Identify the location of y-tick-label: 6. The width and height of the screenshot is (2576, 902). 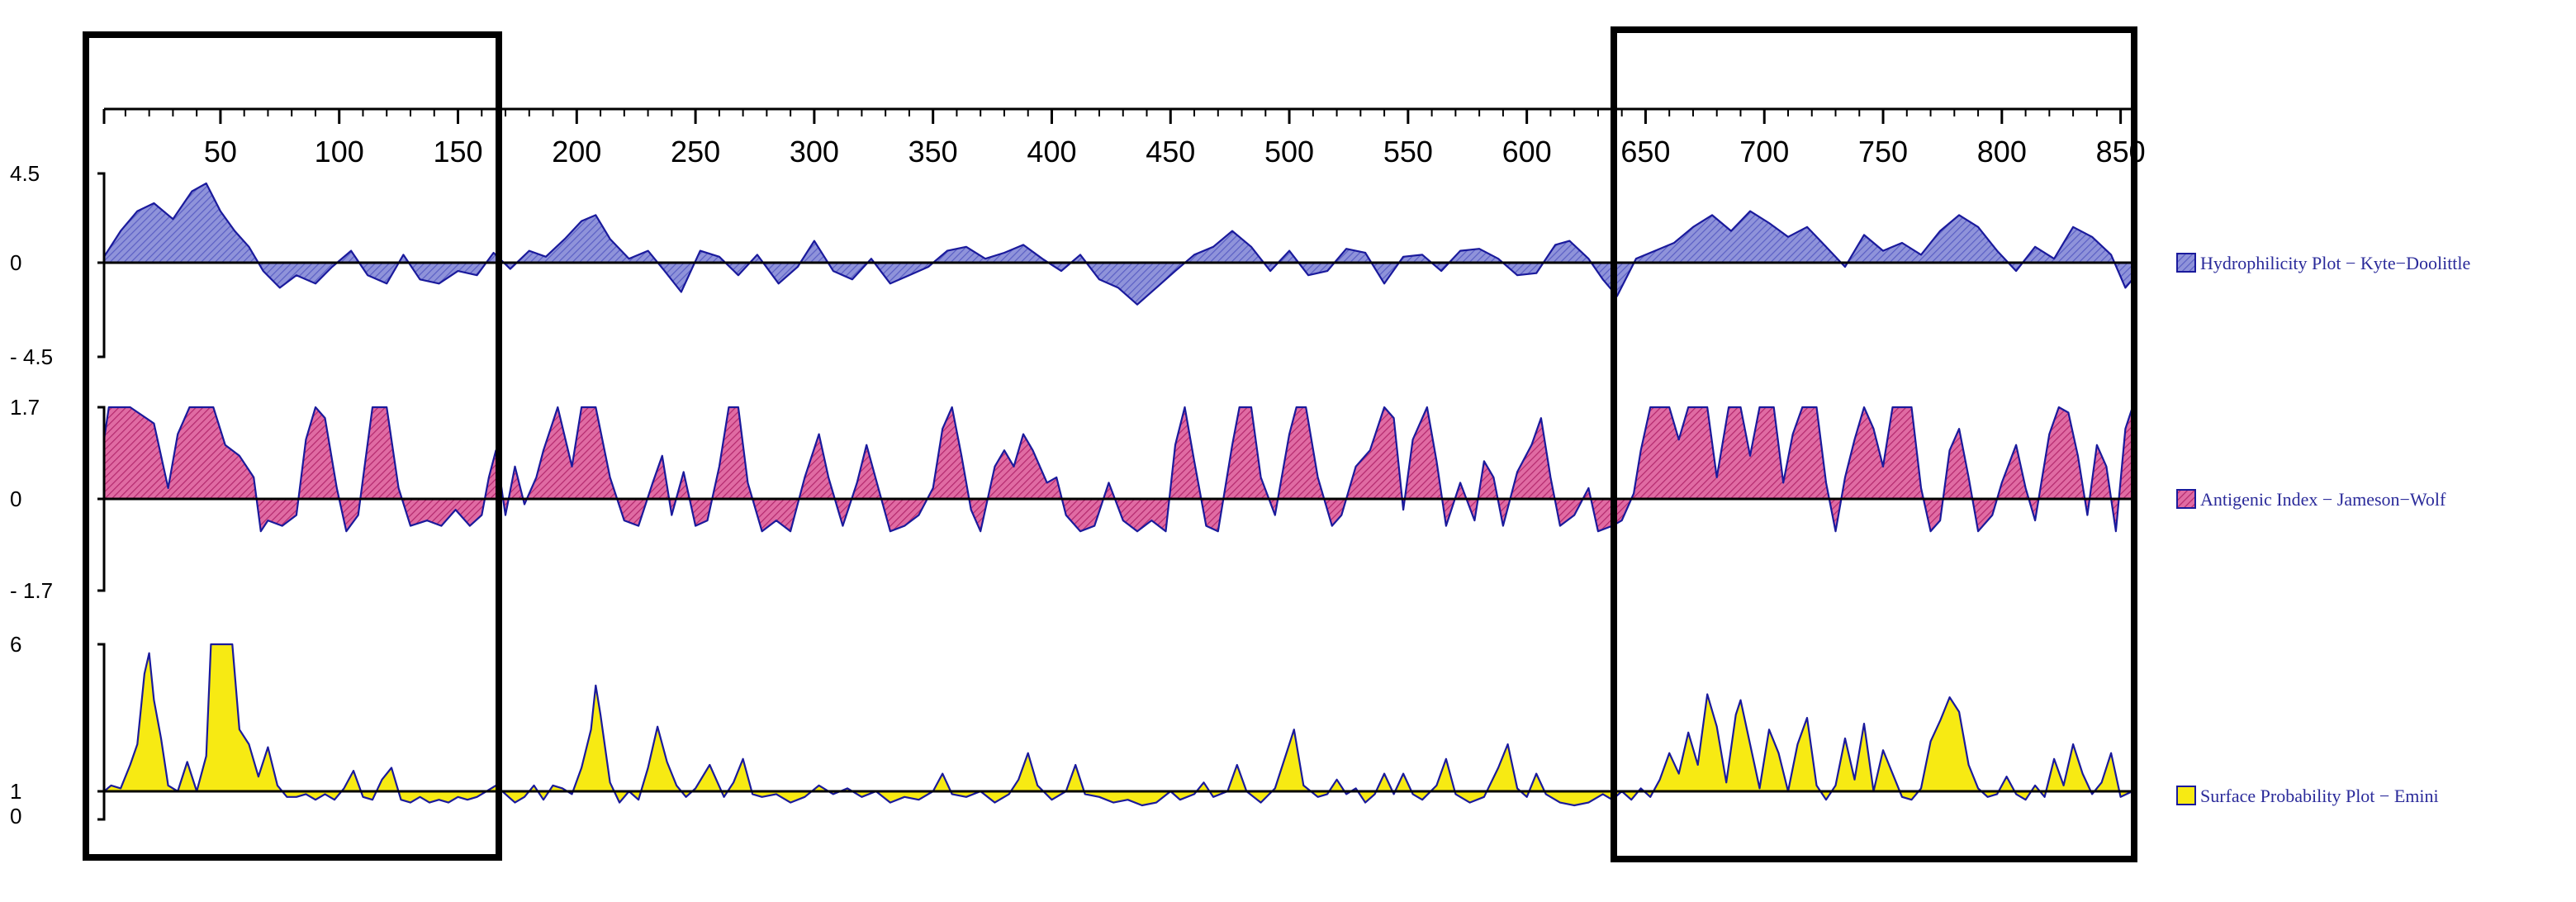
(15, 644).